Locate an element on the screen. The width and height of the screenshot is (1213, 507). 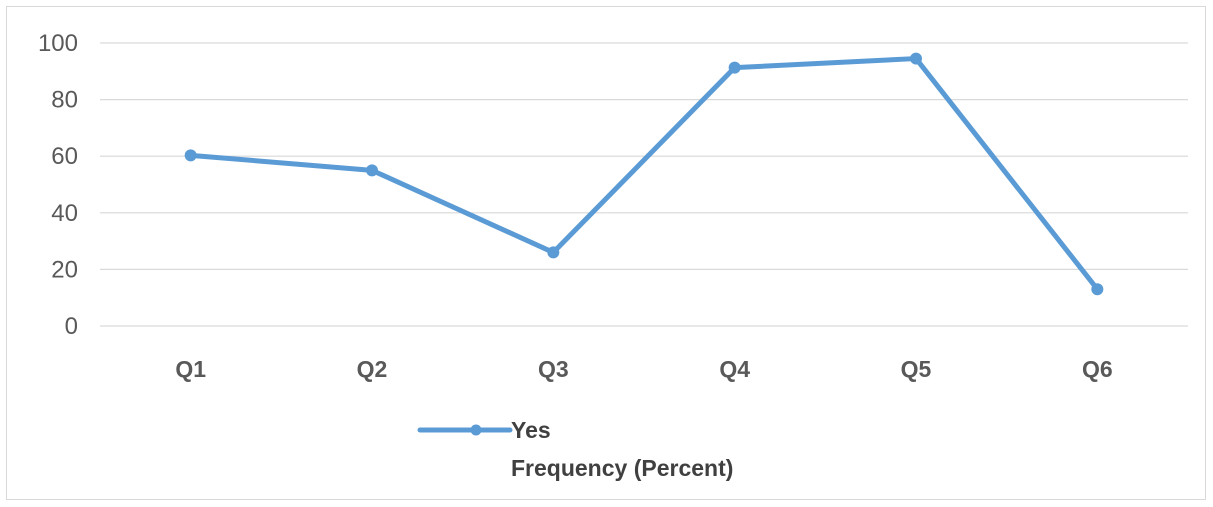
y-tick-label: 100 is located at coordinates (58, 43).